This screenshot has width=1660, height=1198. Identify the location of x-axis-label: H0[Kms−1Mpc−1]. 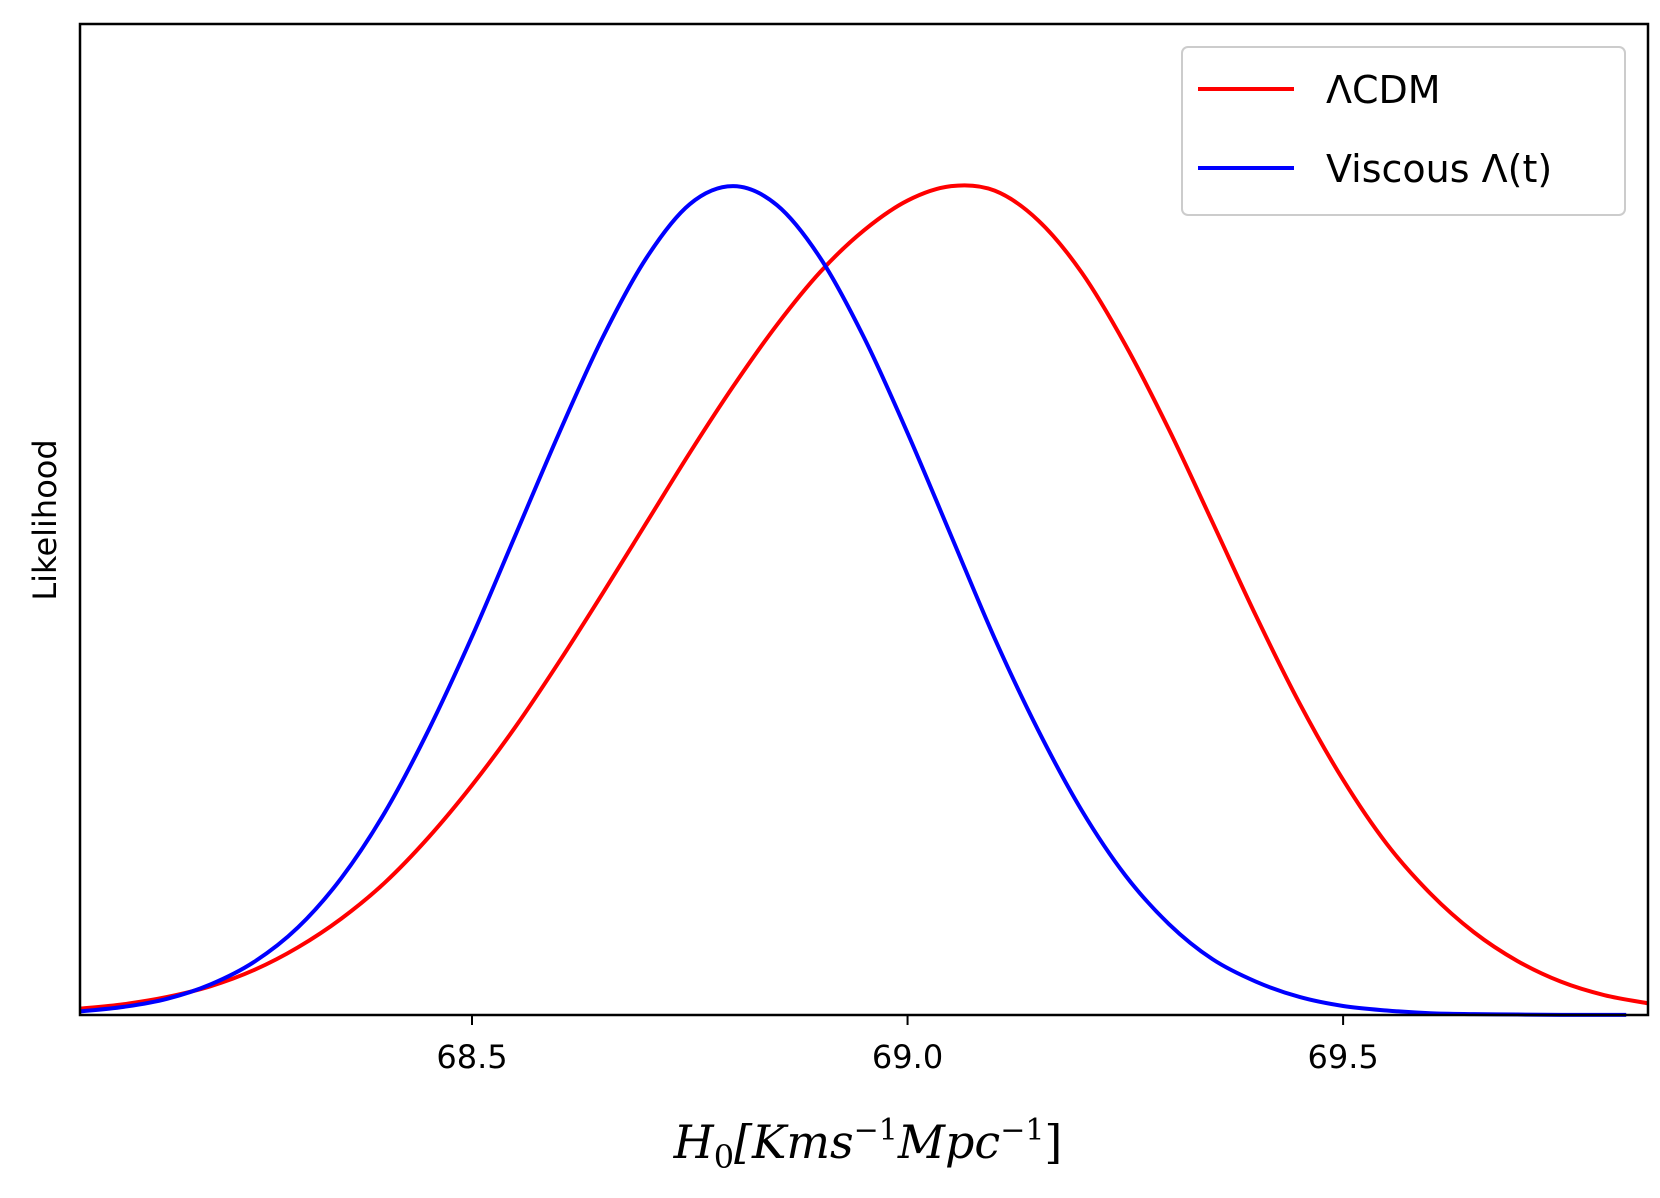
(868, 1144).